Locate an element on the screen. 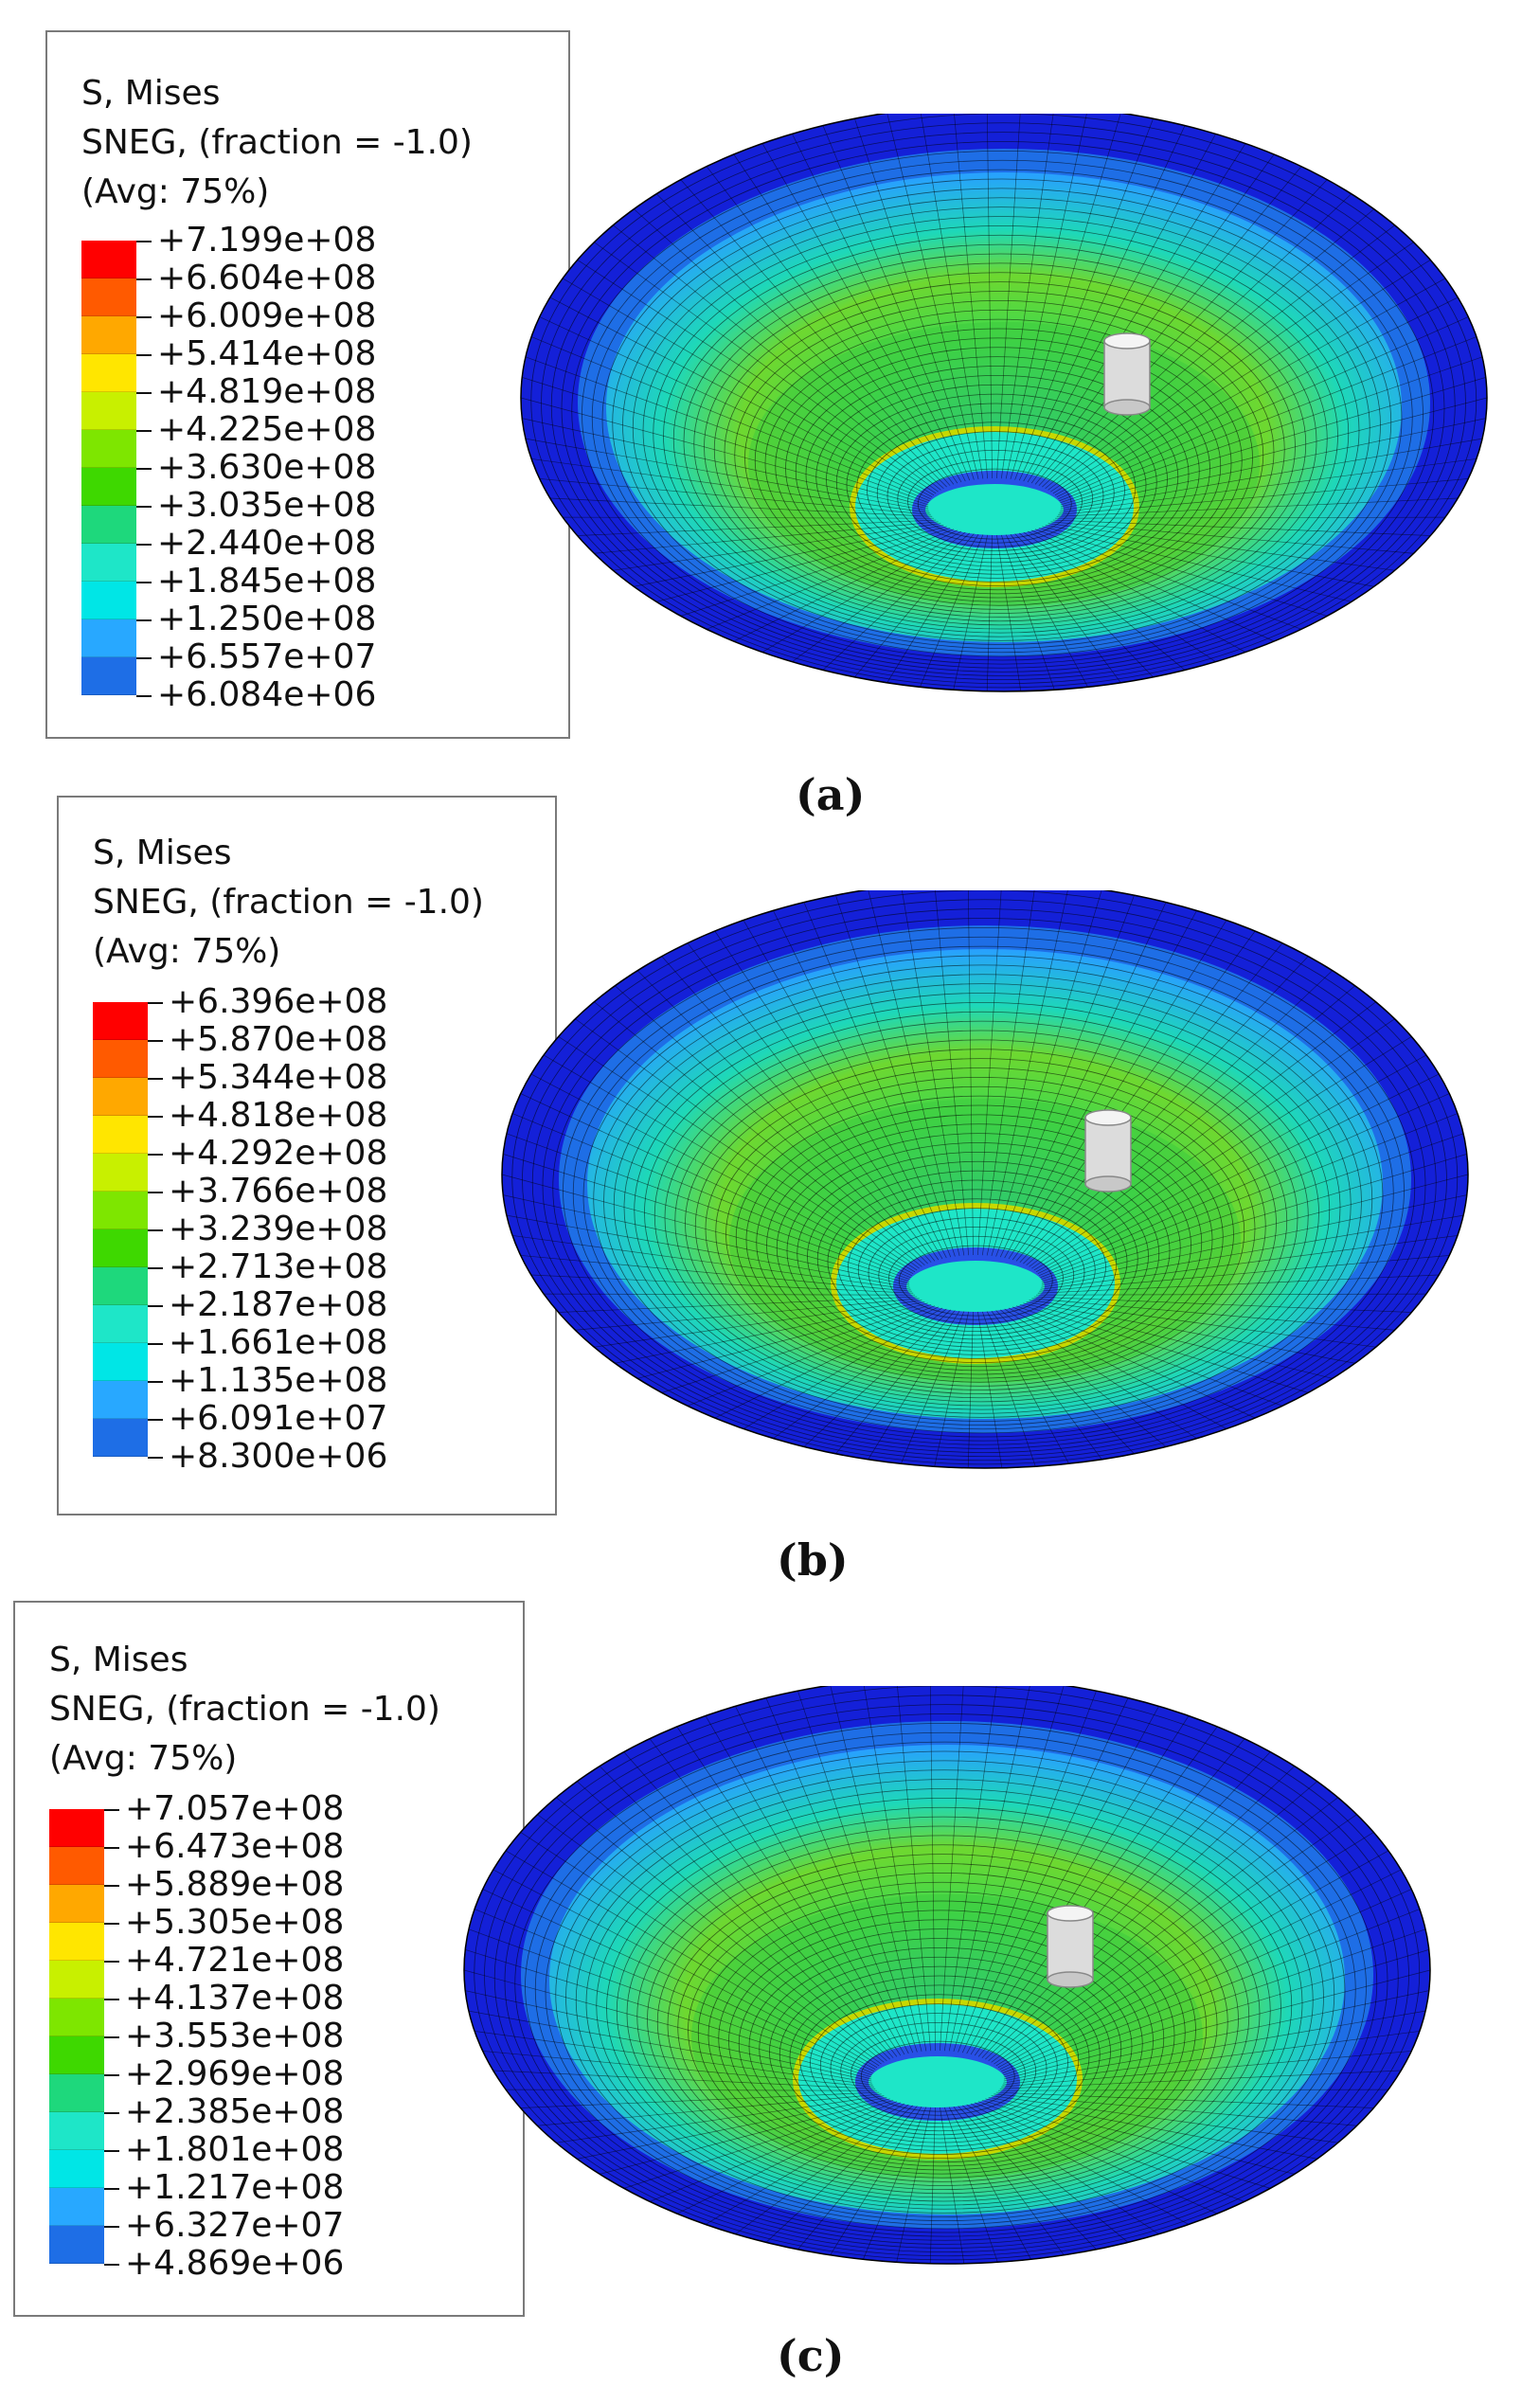 This screenshot has width=1540, height=2403. legend-value: +5.305e+08 is located at coordinates (235, 1923).